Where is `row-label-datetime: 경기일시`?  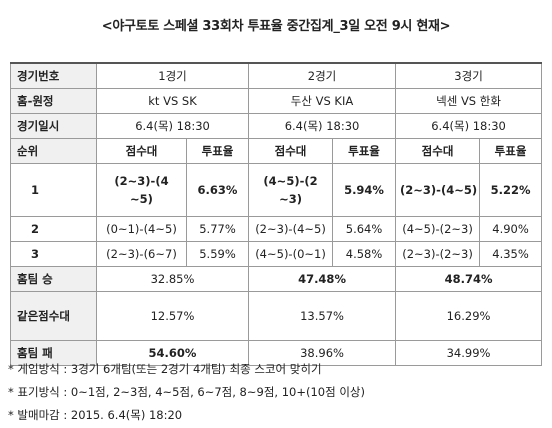 row-label-datetime: 경기일시 is located at coordinates (53, 126).